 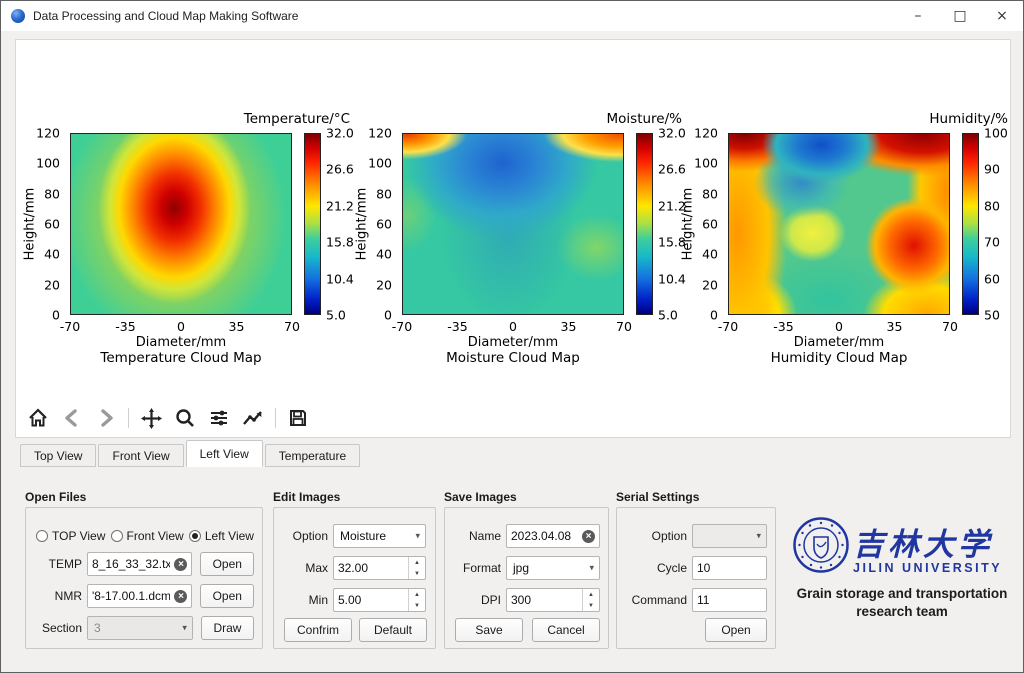 I want to click on dpi-input, so click(x=553, y=600).